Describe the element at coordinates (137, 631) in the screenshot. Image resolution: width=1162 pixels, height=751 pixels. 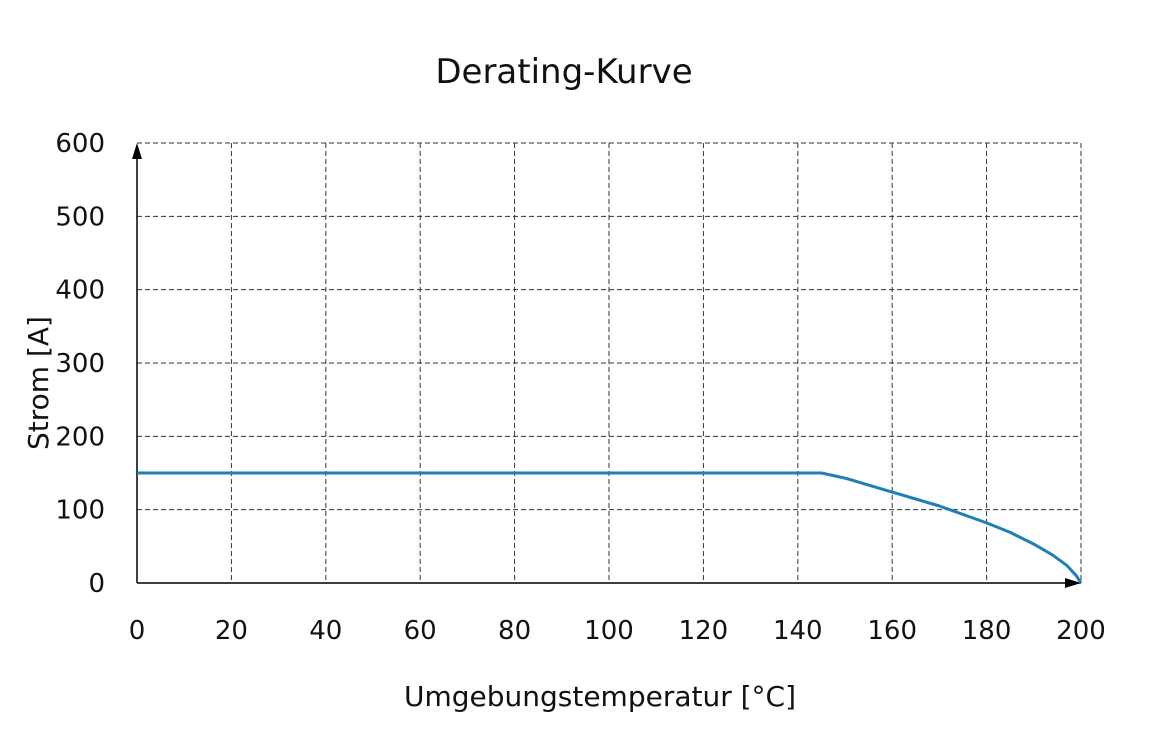
I see `x-tick-label: 0` at that location.